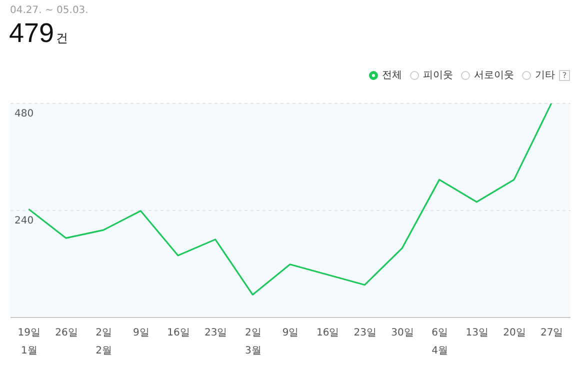 This screenshot has height=373, width=580. I want to click on x-tick-label: 6일 4월, so click(440, 342).